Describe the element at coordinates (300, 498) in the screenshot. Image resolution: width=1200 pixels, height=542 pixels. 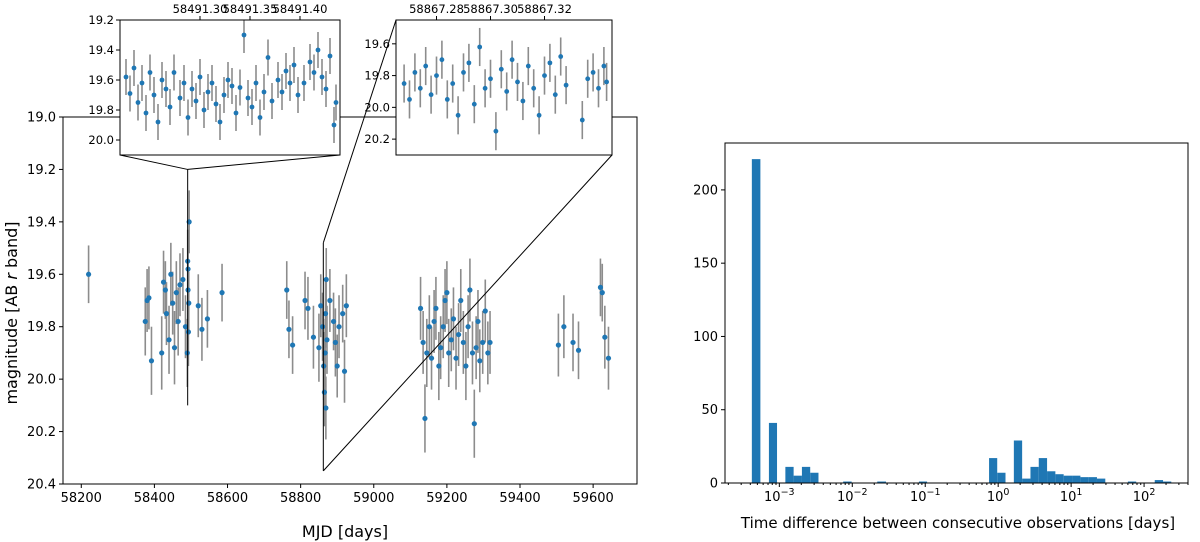
I see `x-tick-label: 58800` at that location.